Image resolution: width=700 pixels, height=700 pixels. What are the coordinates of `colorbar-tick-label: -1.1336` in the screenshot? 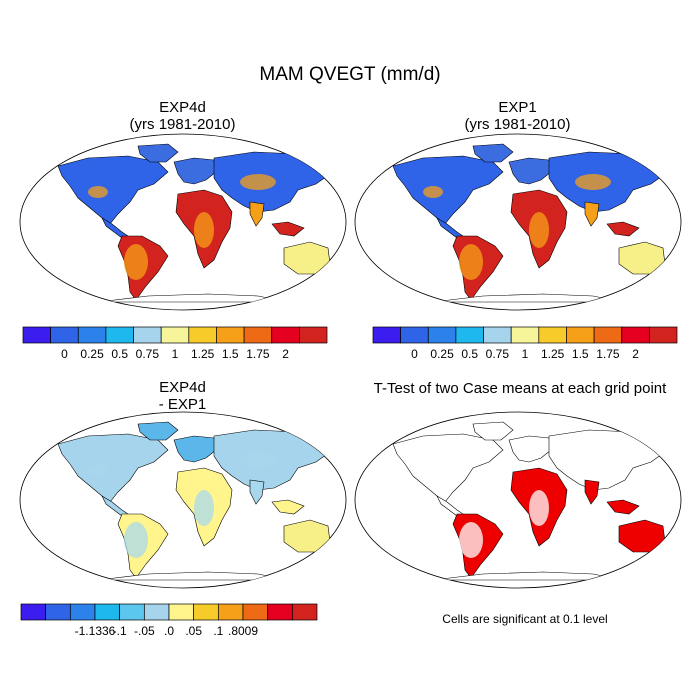 It's located at (95, 631).